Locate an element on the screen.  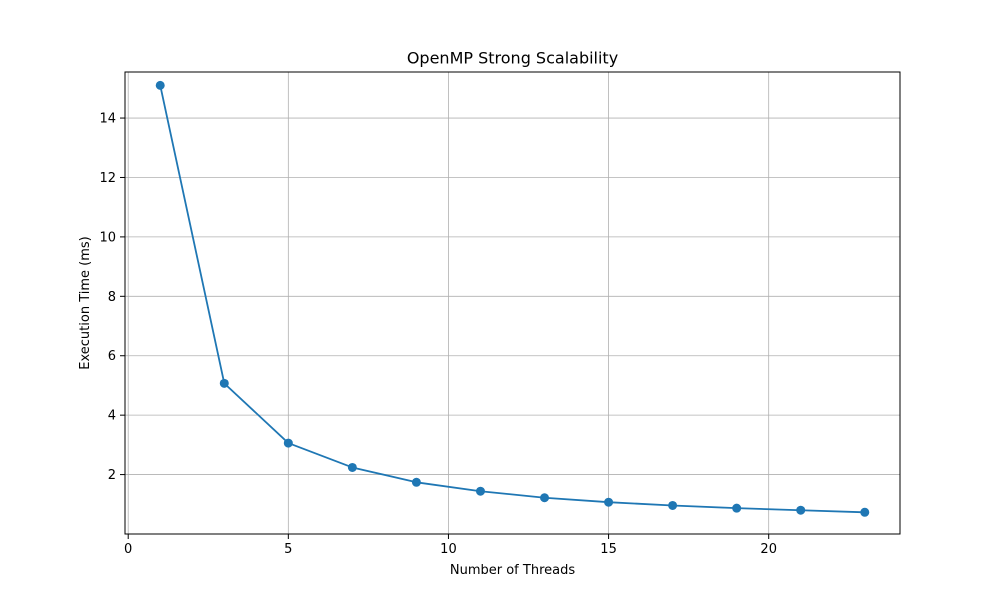
x-tick-label: 10 is located at coordinates (448, 549).